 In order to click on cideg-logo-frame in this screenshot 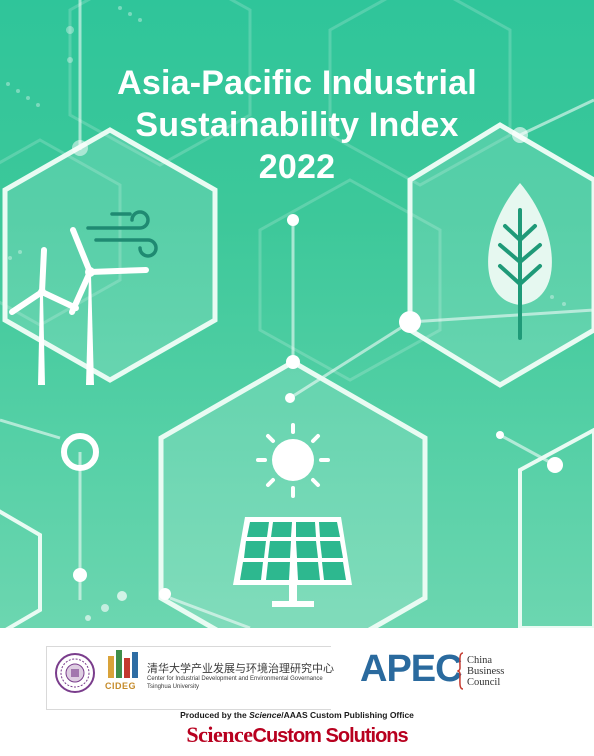, I will do `click(188, 678)`.